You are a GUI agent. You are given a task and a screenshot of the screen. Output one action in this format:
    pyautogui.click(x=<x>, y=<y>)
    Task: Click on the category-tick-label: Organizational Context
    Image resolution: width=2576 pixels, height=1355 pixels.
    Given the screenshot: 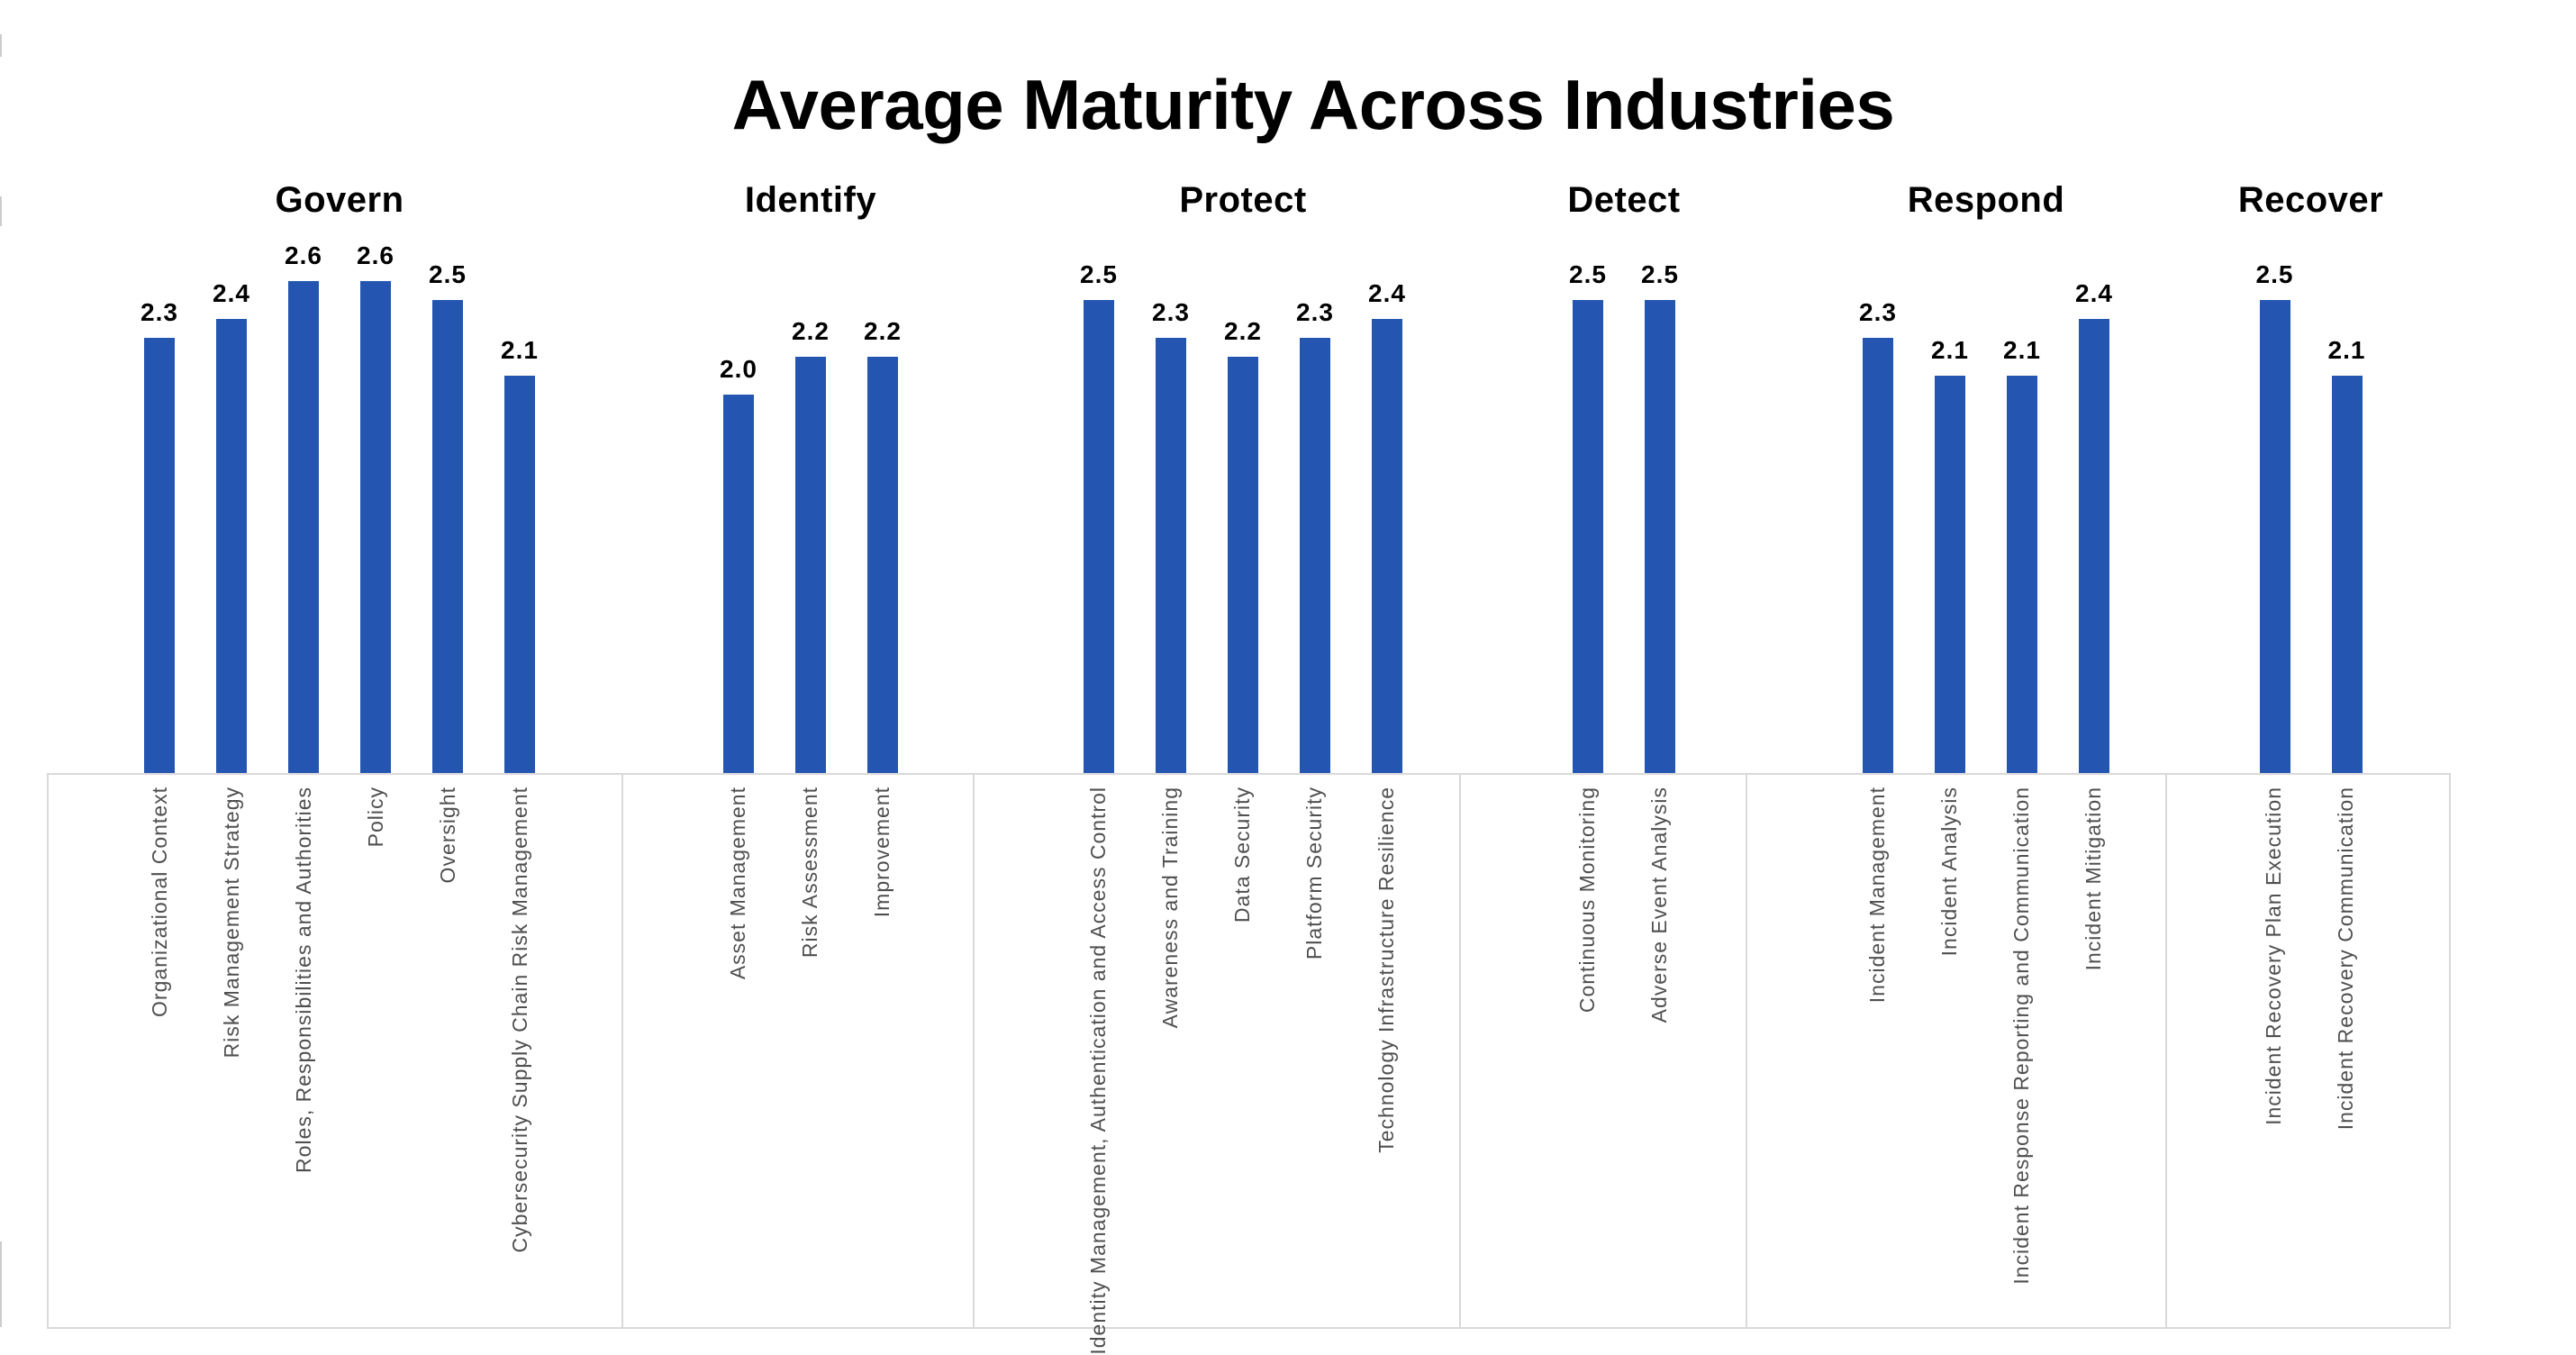 What is the action you would take?
    pyautogui.click(x=159, y=902)
    